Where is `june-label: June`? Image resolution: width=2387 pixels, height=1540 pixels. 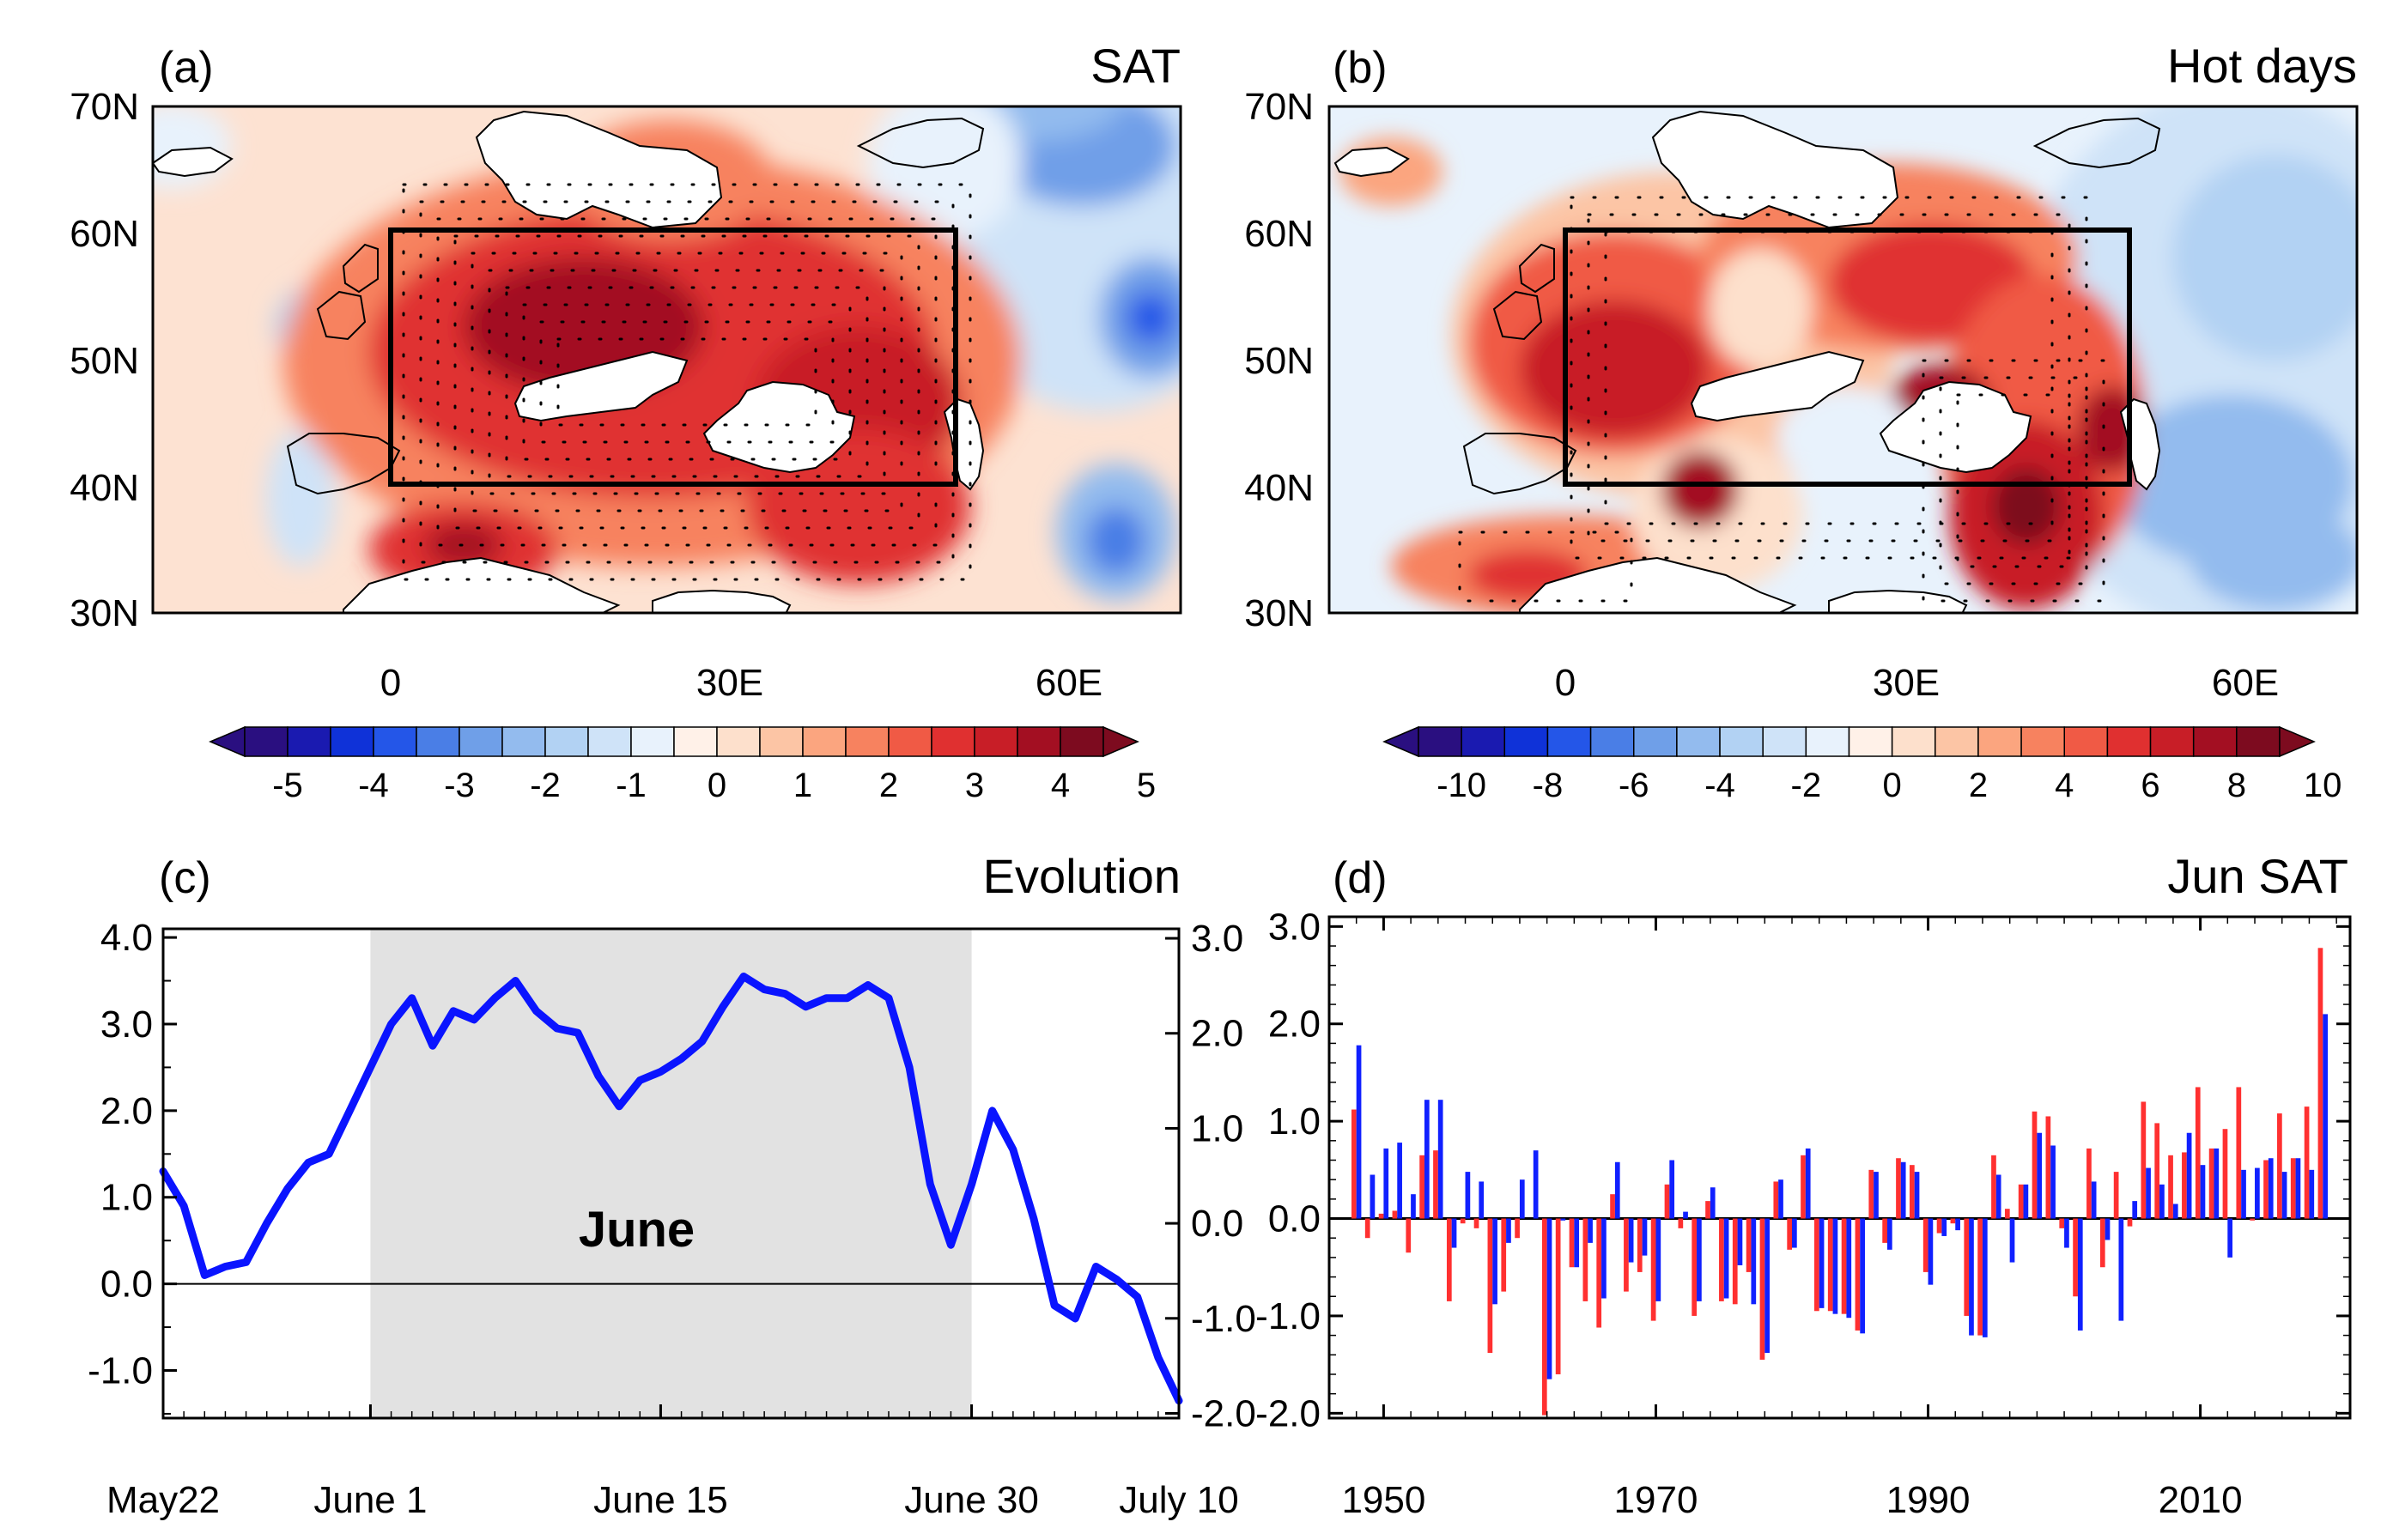 june-label: June is located at coordinates (637, 1230).